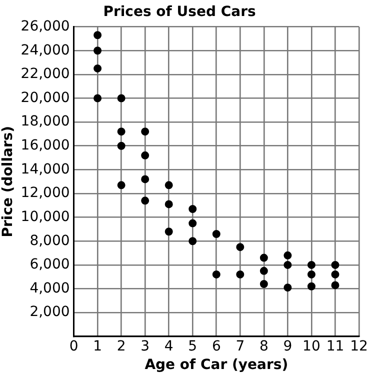  What do you see at coordinates (216, 346) in the screenshot?
I see `x-tick-label: 6` at bounding box center [216, 346].